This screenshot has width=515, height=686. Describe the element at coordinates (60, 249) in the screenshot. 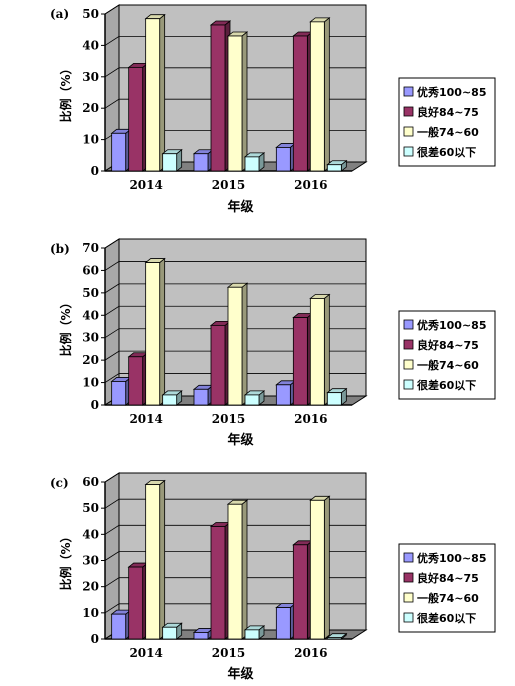

I see `panel-label: (b)` at that location.